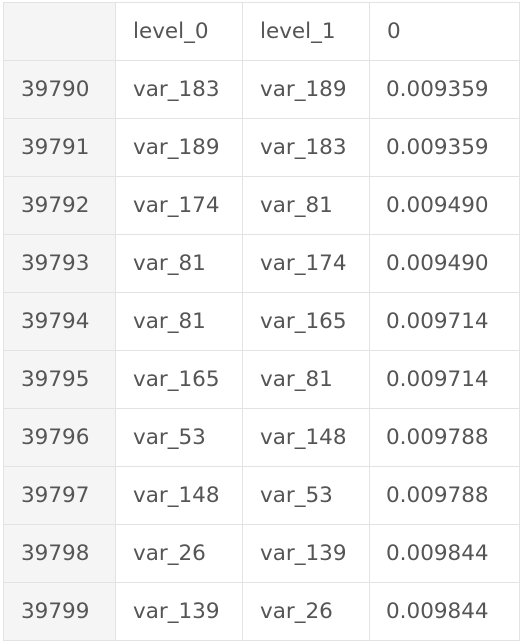  I want to click on table-row: 39792 var_174 var_81 0.009490, so click(261, 205).